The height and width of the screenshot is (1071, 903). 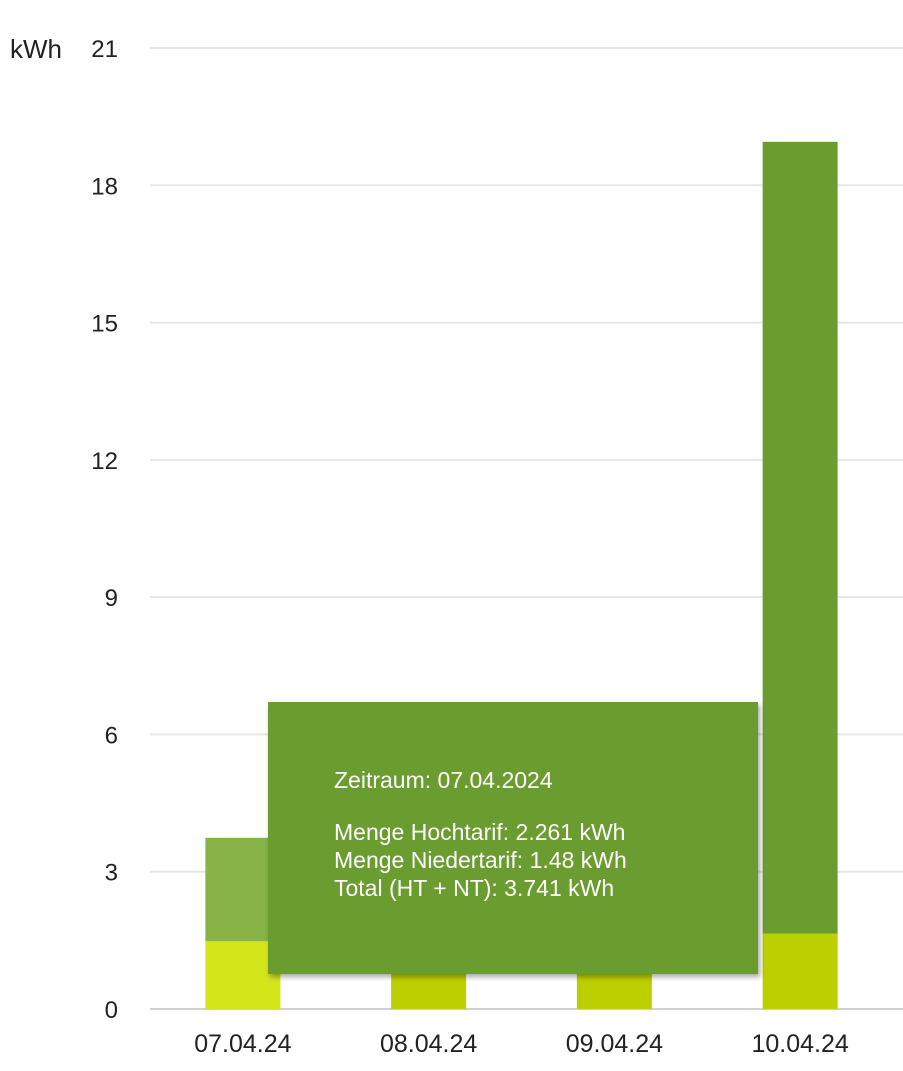 What do you see at coordinates (521, 1044) in the screenshot?
I see `x-axis-ticks: 07.04.24 08.04.24 09.04.24 10.04.24` at bounding box center [521, 1044].